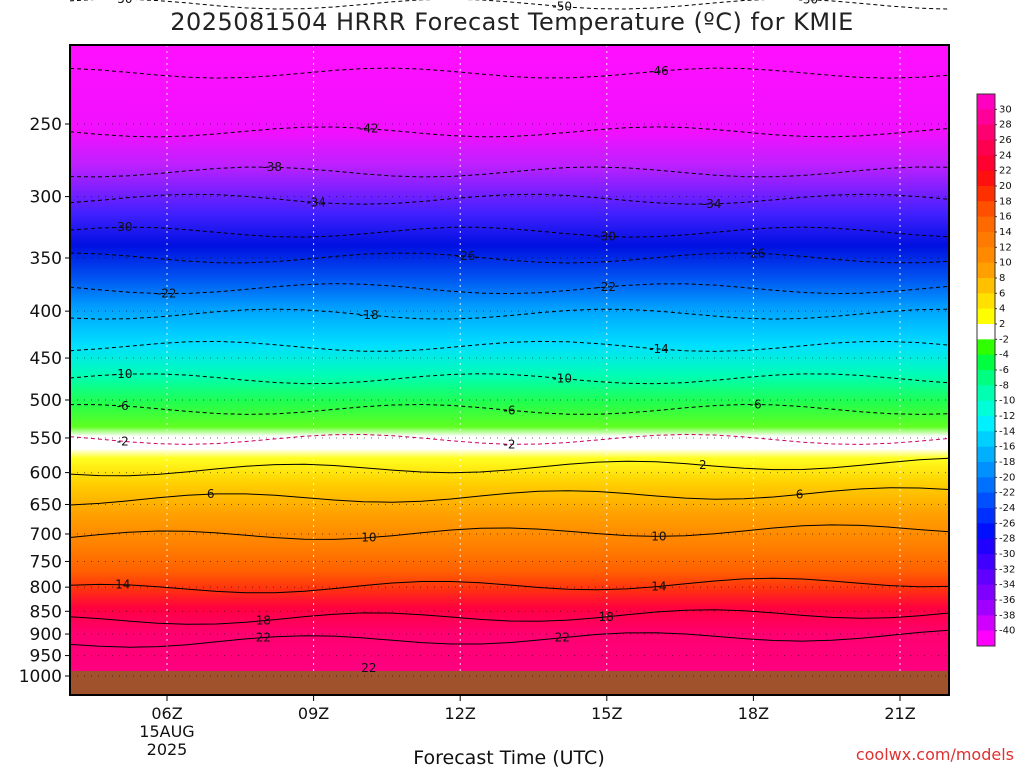 The image size is (1024, 768). What do you see at coordinates (753, 713) in the screenshot?
I see `x-tick-label: 18Z` at bounding box center [753, 713].